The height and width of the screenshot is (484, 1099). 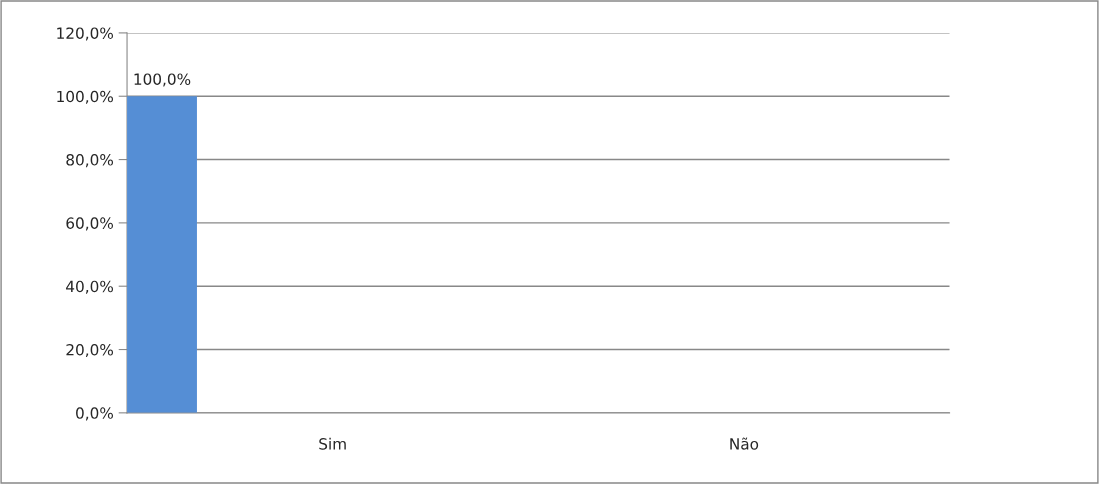 I want to click on y-tick-label: 40,0%, so click(x=90, y=287).